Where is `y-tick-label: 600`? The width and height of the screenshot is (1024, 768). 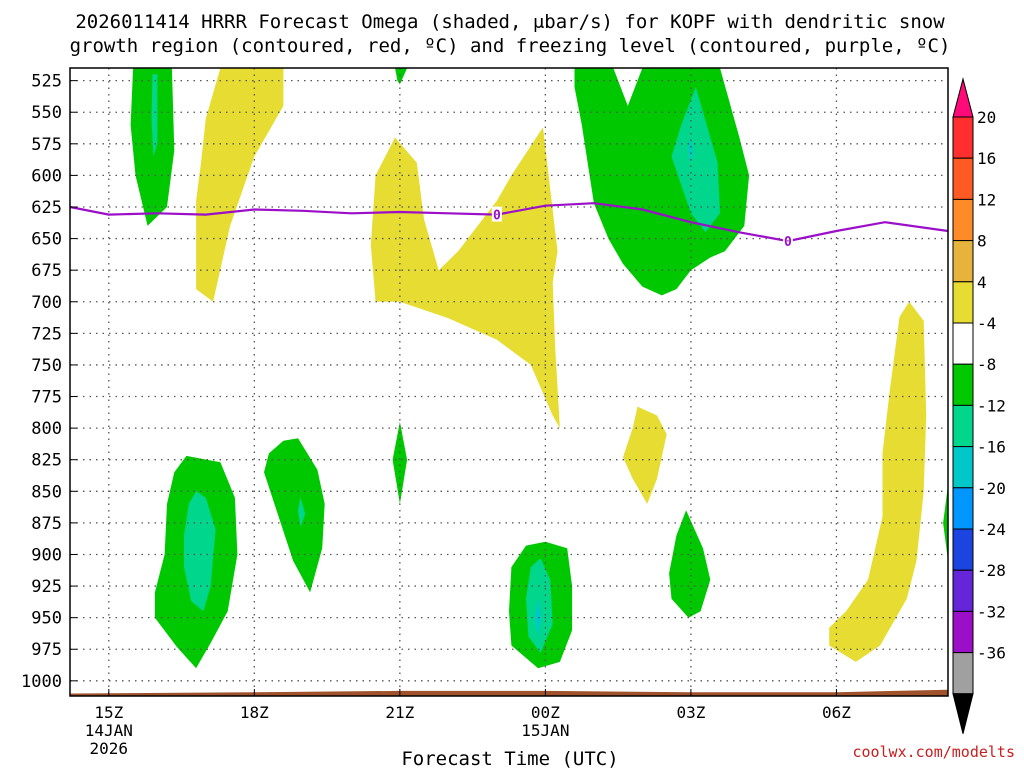
y-tick-label: 600 is located at coordinates (46, 176).